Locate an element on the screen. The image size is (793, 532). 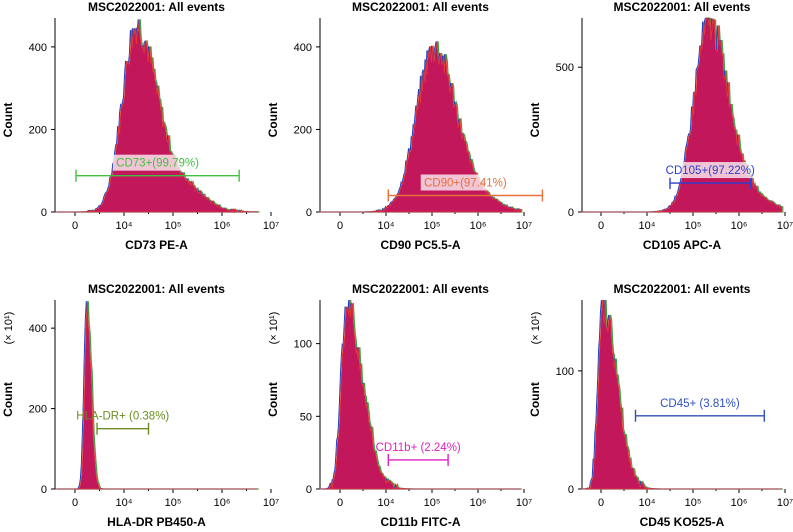
gate-label: CD11b+ (2.24%) is located at coordinates (418, 448).